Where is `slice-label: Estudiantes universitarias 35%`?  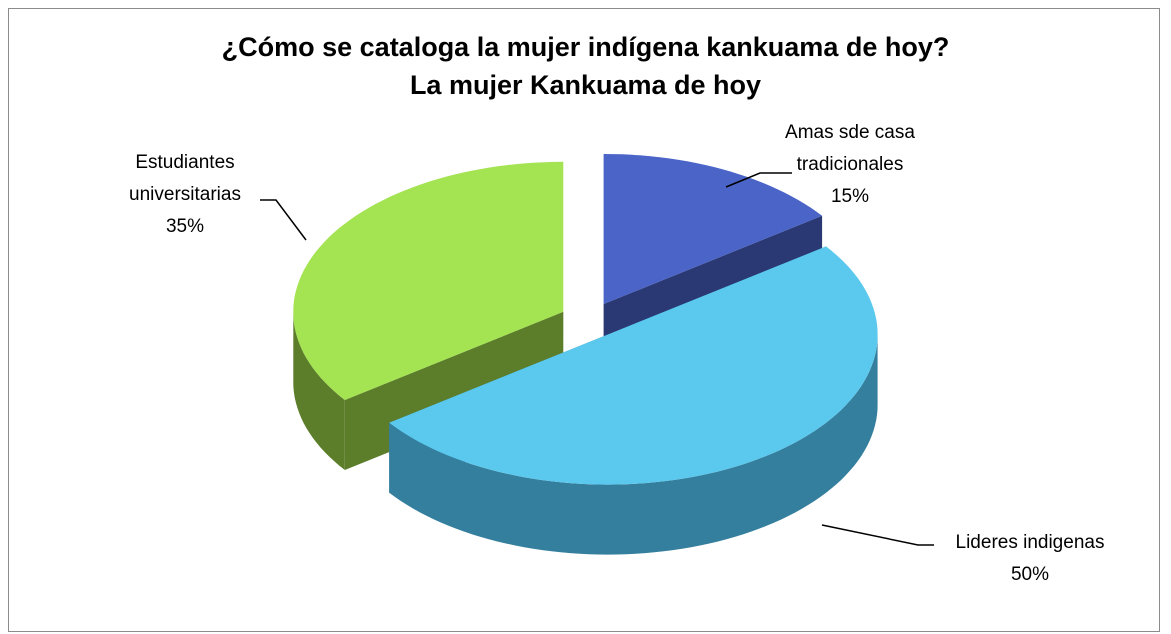 slice-label: Estudiantes universitarias 35% is located at coordinates (185, 195).